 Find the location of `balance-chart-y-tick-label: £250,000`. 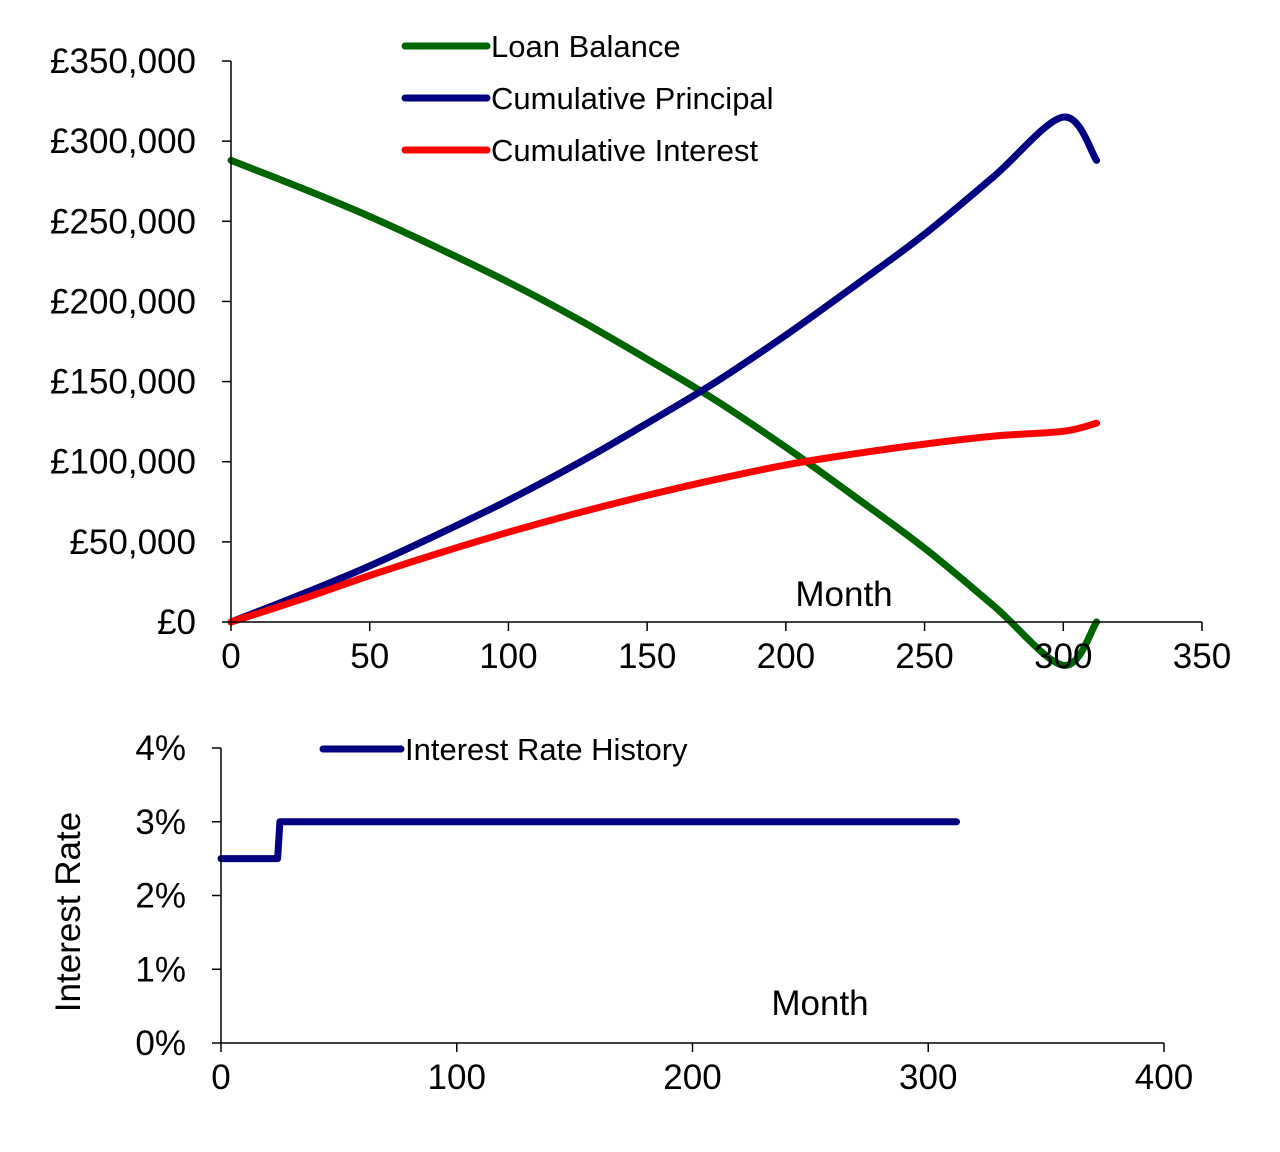

balance-chart-y-tick-label: £250,000 is located at coordinates (123, 221).